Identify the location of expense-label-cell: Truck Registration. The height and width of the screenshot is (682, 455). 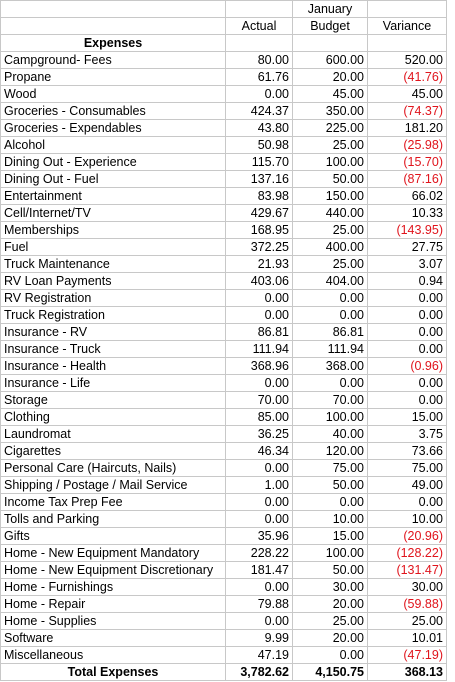
(113, 315).